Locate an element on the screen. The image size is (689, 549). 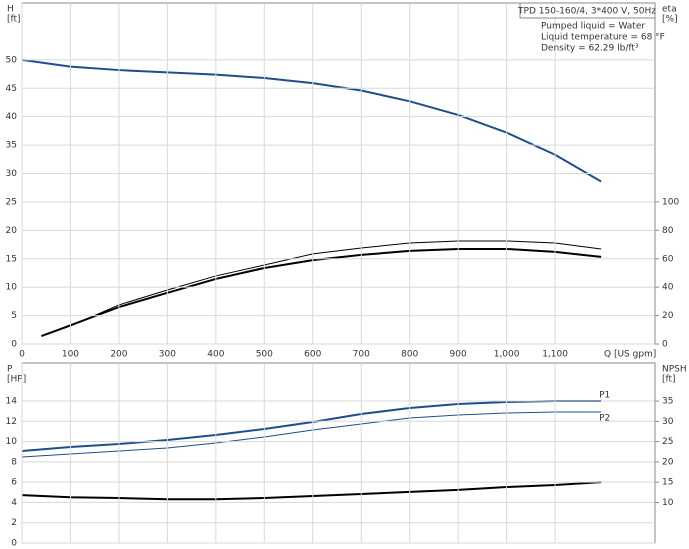
y-tick-label: 35 is located at coordinates (11, 146).